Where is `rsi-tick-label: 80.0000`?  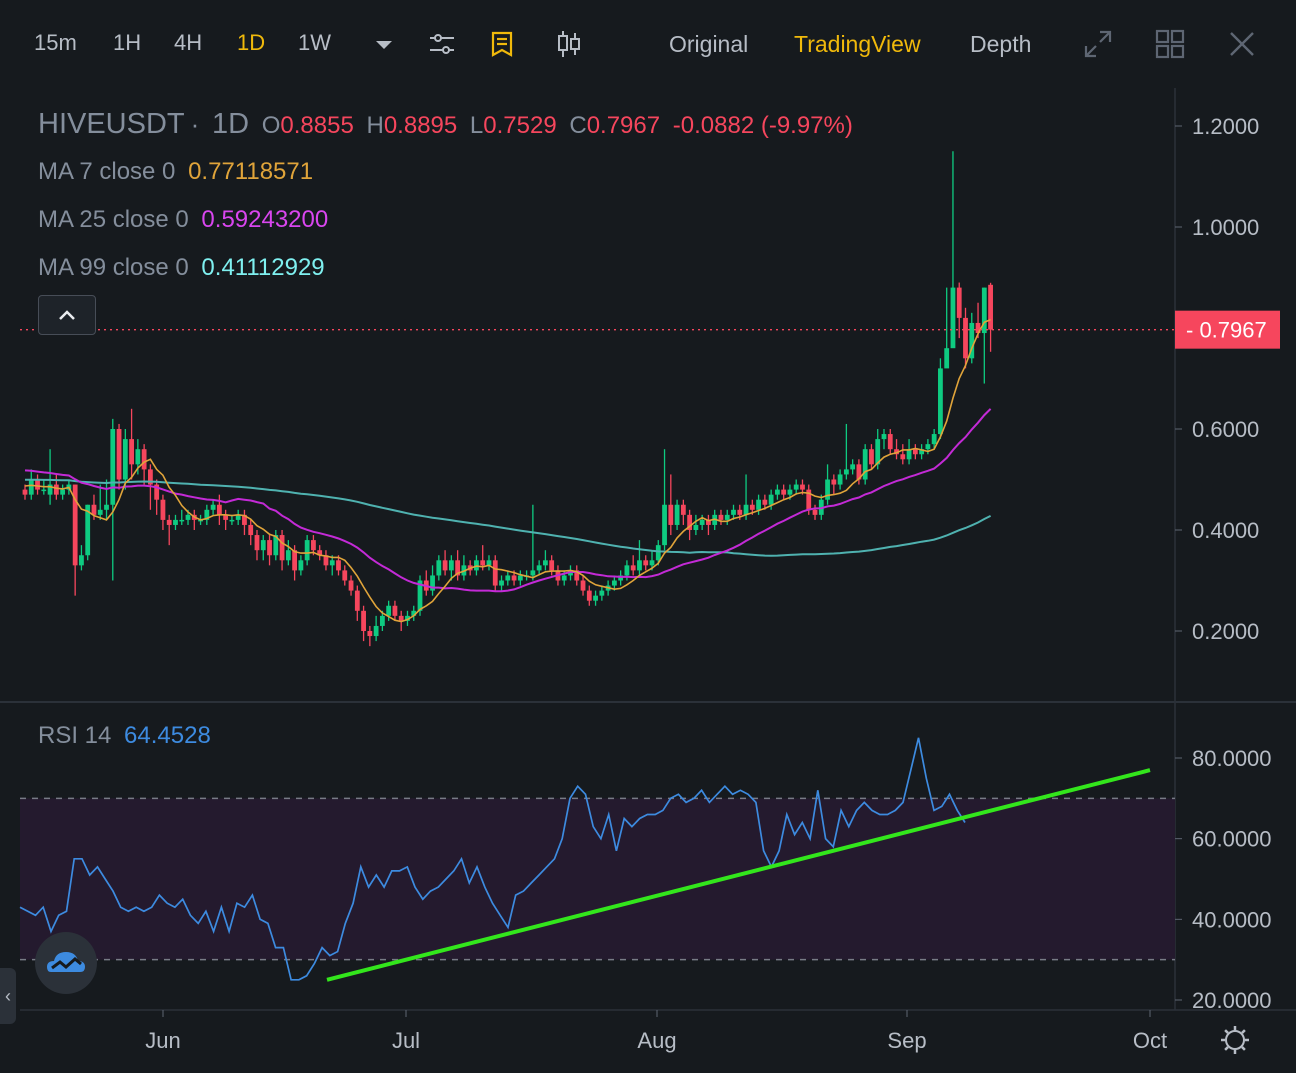 rsi-tick-label: 80.0000 is located at coordinates (1232, 758).